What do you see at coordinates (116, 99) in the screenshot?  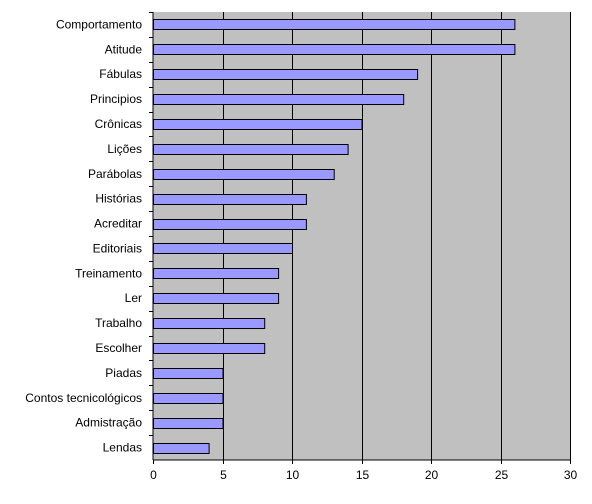 I see `category-label: Principios` at bounding box center [116, 99].